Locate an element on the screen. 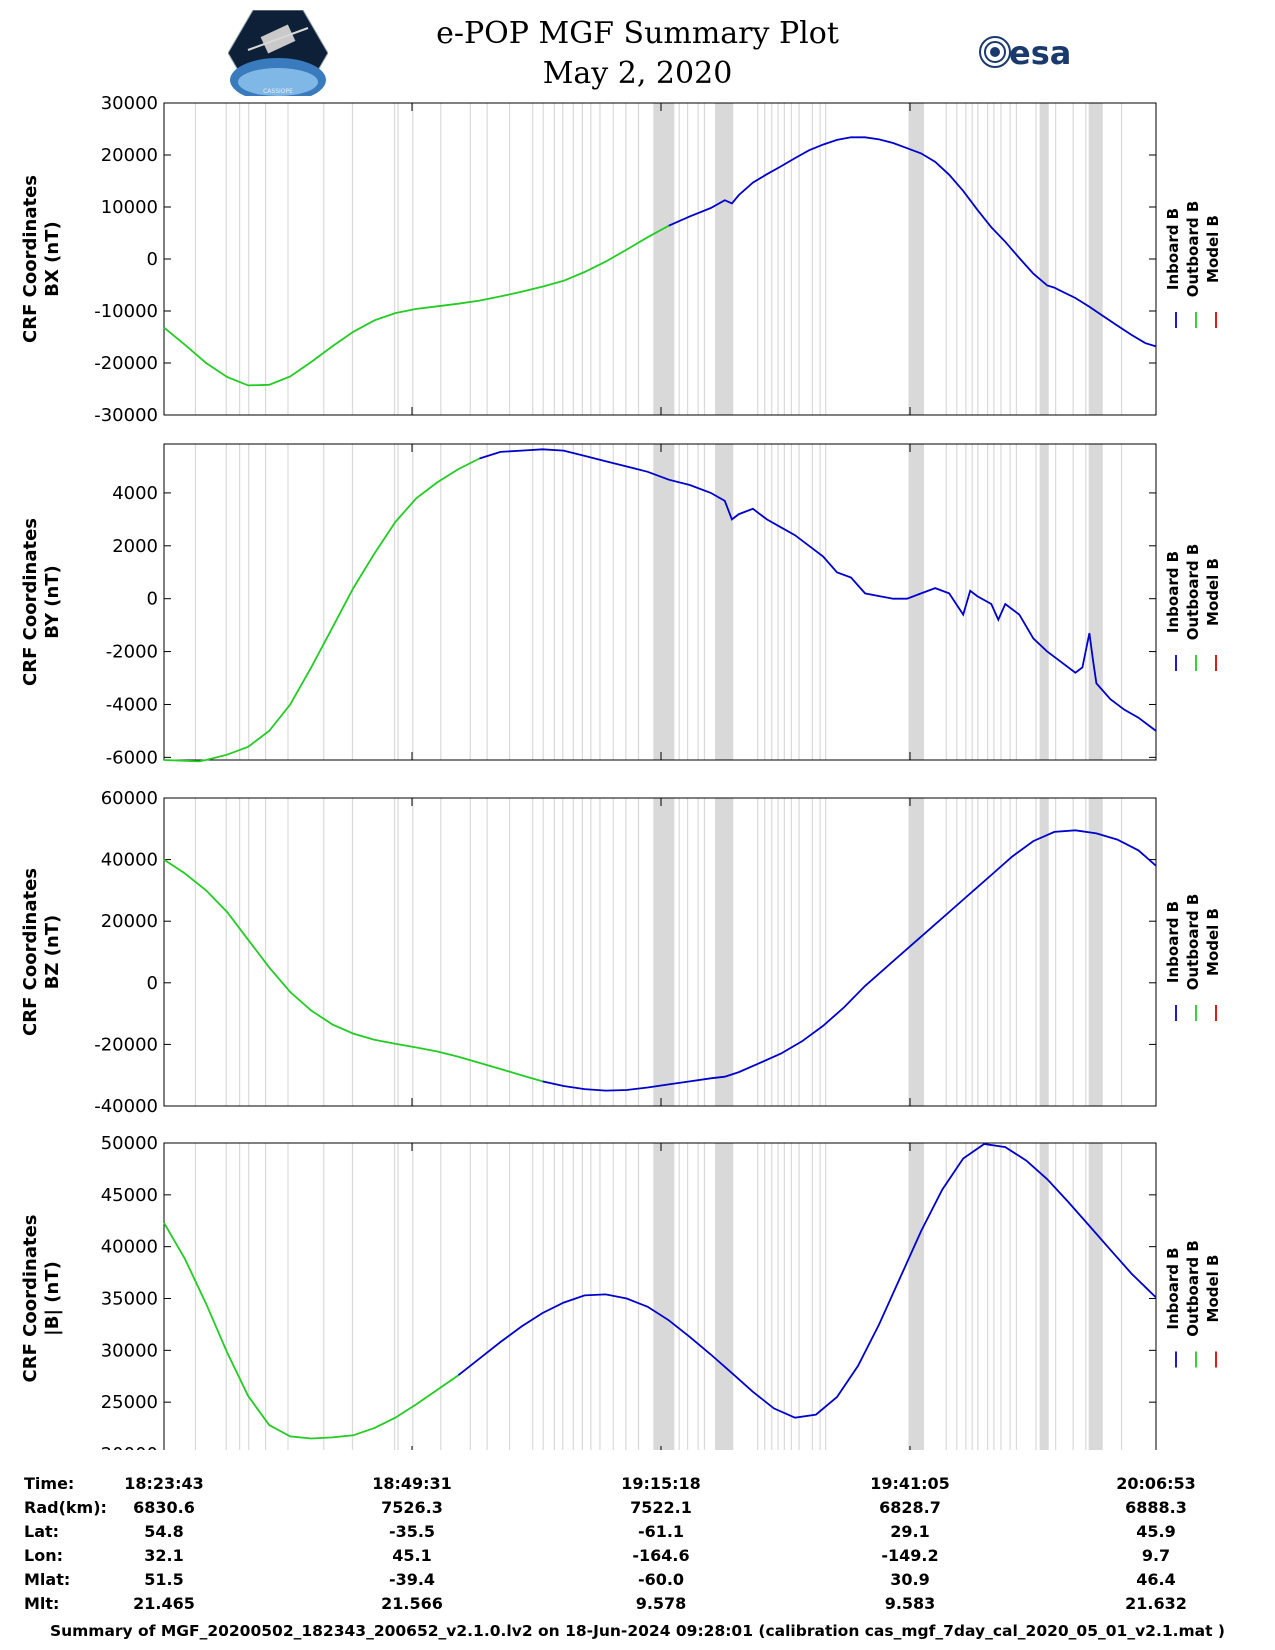 This screenshot has width=1275, height=1650. y-tick-label: 40000 is located at coordinates (129, 860).